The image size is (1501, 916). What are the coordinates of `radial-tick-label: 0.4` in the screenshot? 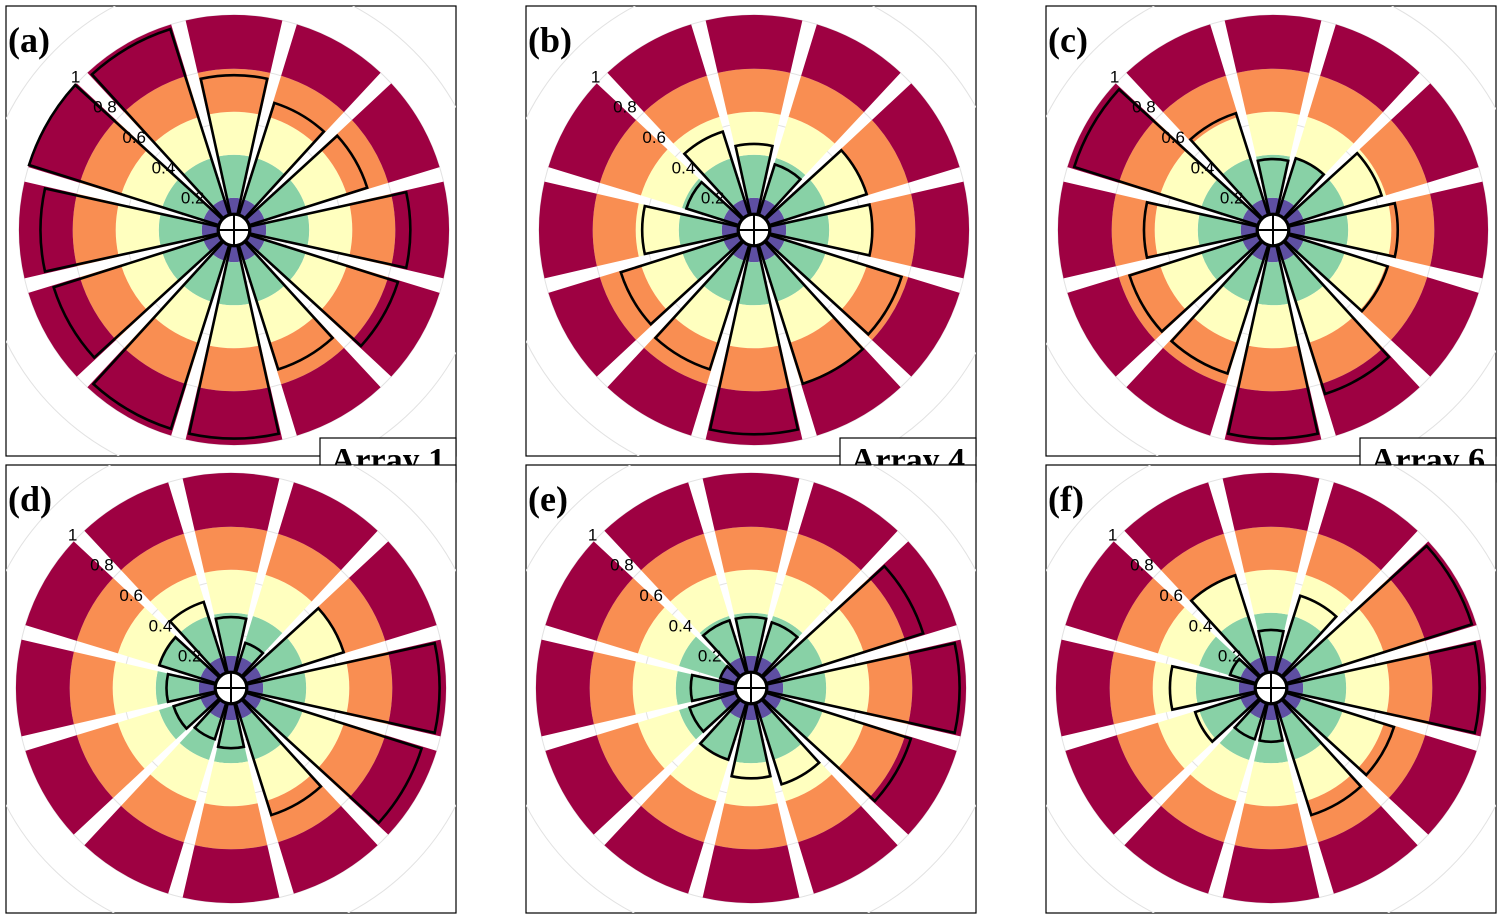 It's located at (164, 167).